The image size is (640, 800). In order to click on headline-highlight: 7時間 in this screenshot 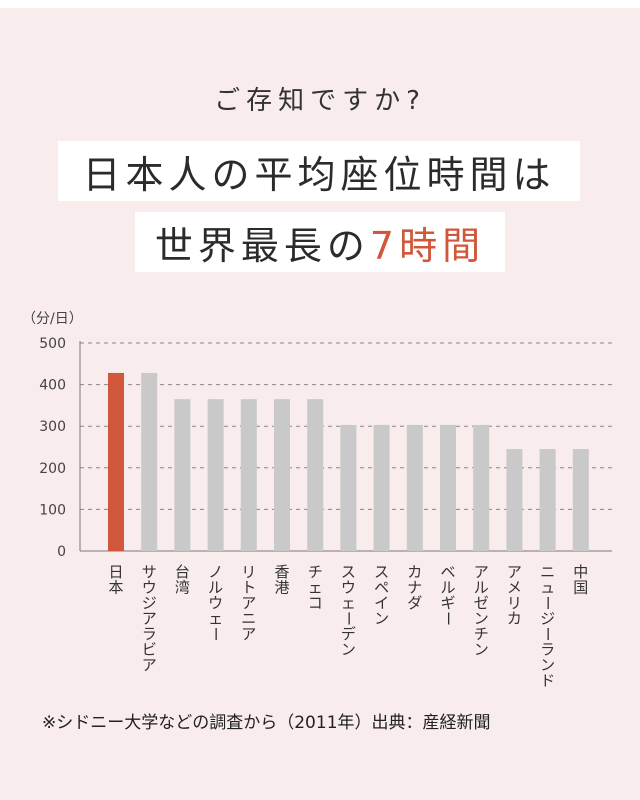, I will do `click(427, 245)`.